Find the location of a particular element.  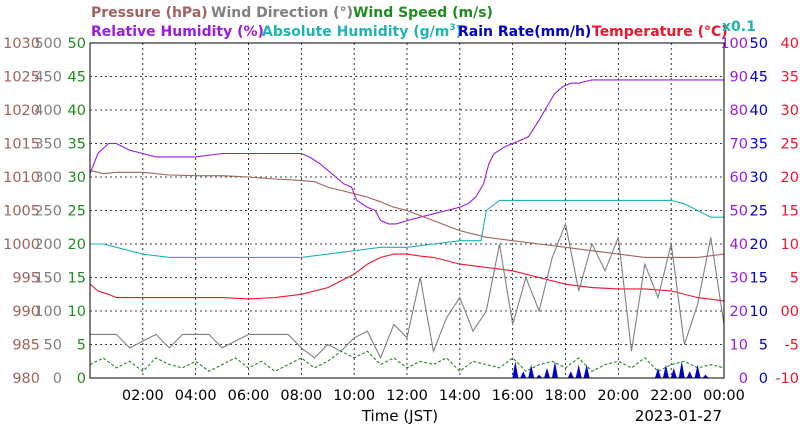

x-tick-label: 06:00 is located at coordinates (249, 396).